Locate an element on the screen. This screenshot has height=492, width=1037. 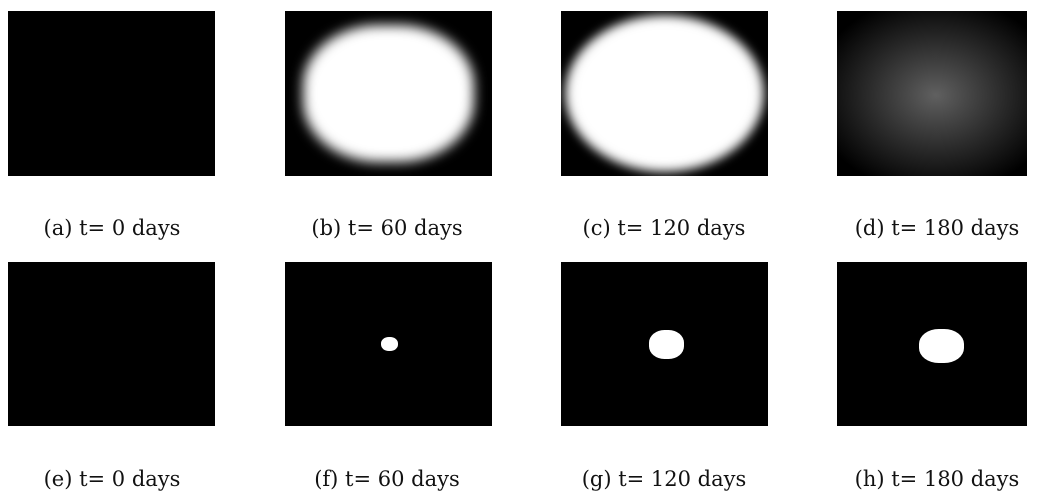
panel-d-image is located at coordinates (932, 93).